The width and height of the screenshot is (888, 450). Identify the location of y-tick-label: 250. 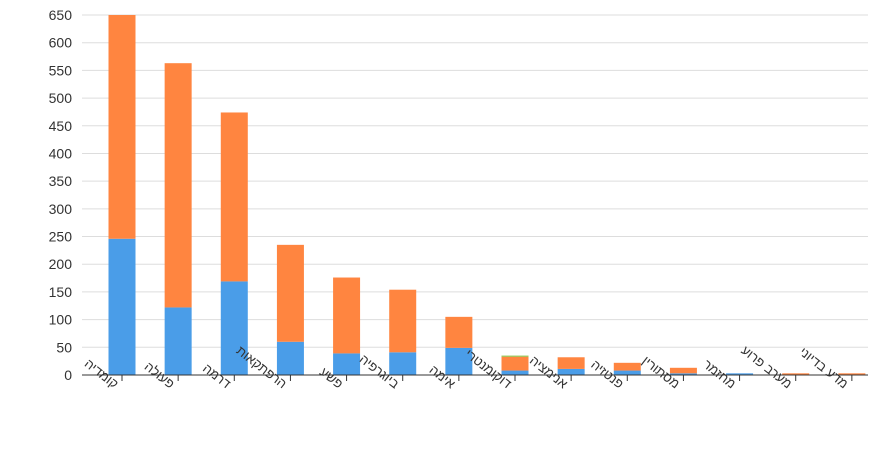
(61, 237).